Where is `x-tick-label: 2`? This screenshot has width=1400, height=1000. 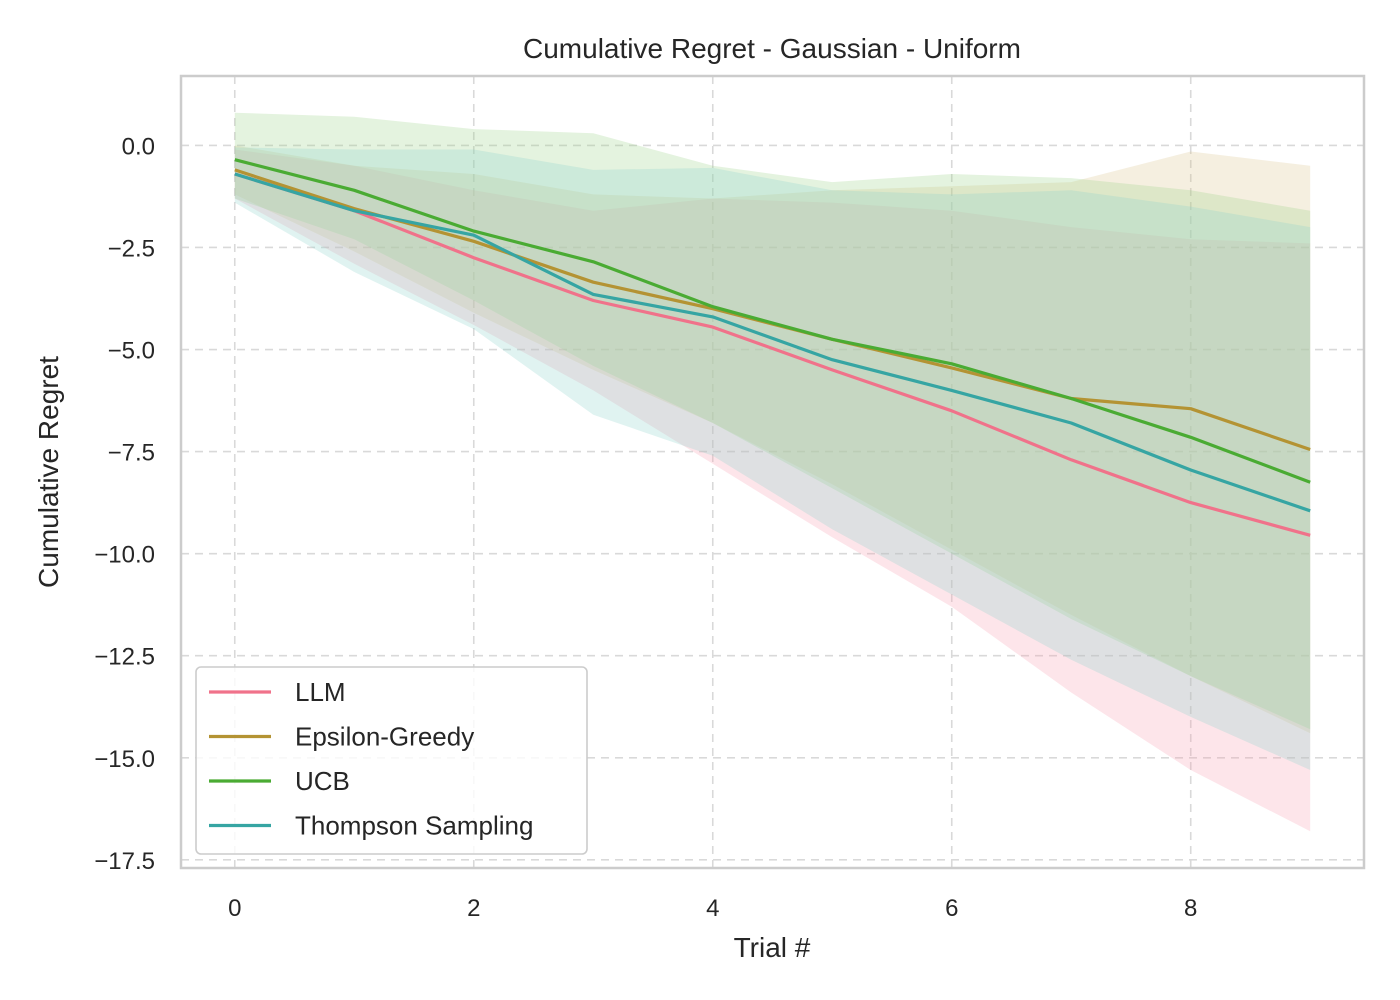
x-tick-label: 2 is located at coordinates (473, 908).